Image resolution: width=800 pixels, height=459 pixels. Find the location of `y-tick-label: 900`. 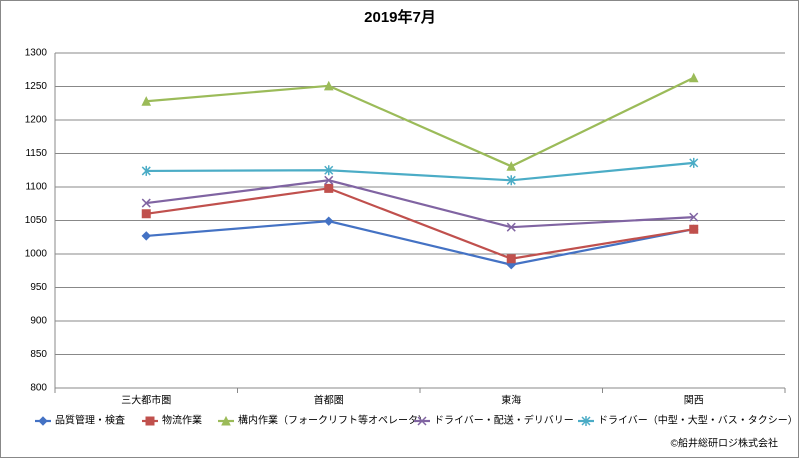

y-tick-label: 900 is located at coordinates (38, 321).